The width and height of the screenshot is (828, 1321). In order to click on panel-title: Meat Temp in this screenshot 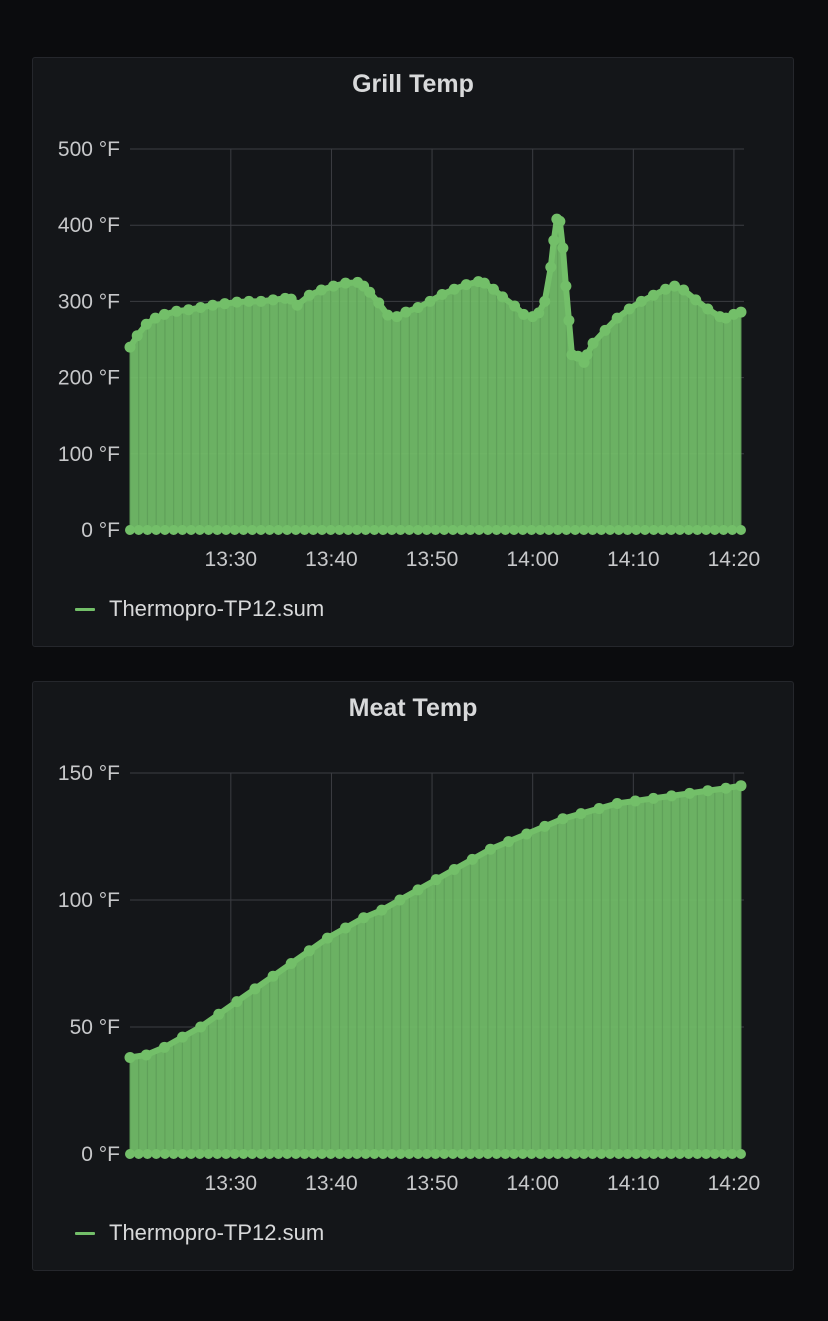, I will do `click(413, 708)`.